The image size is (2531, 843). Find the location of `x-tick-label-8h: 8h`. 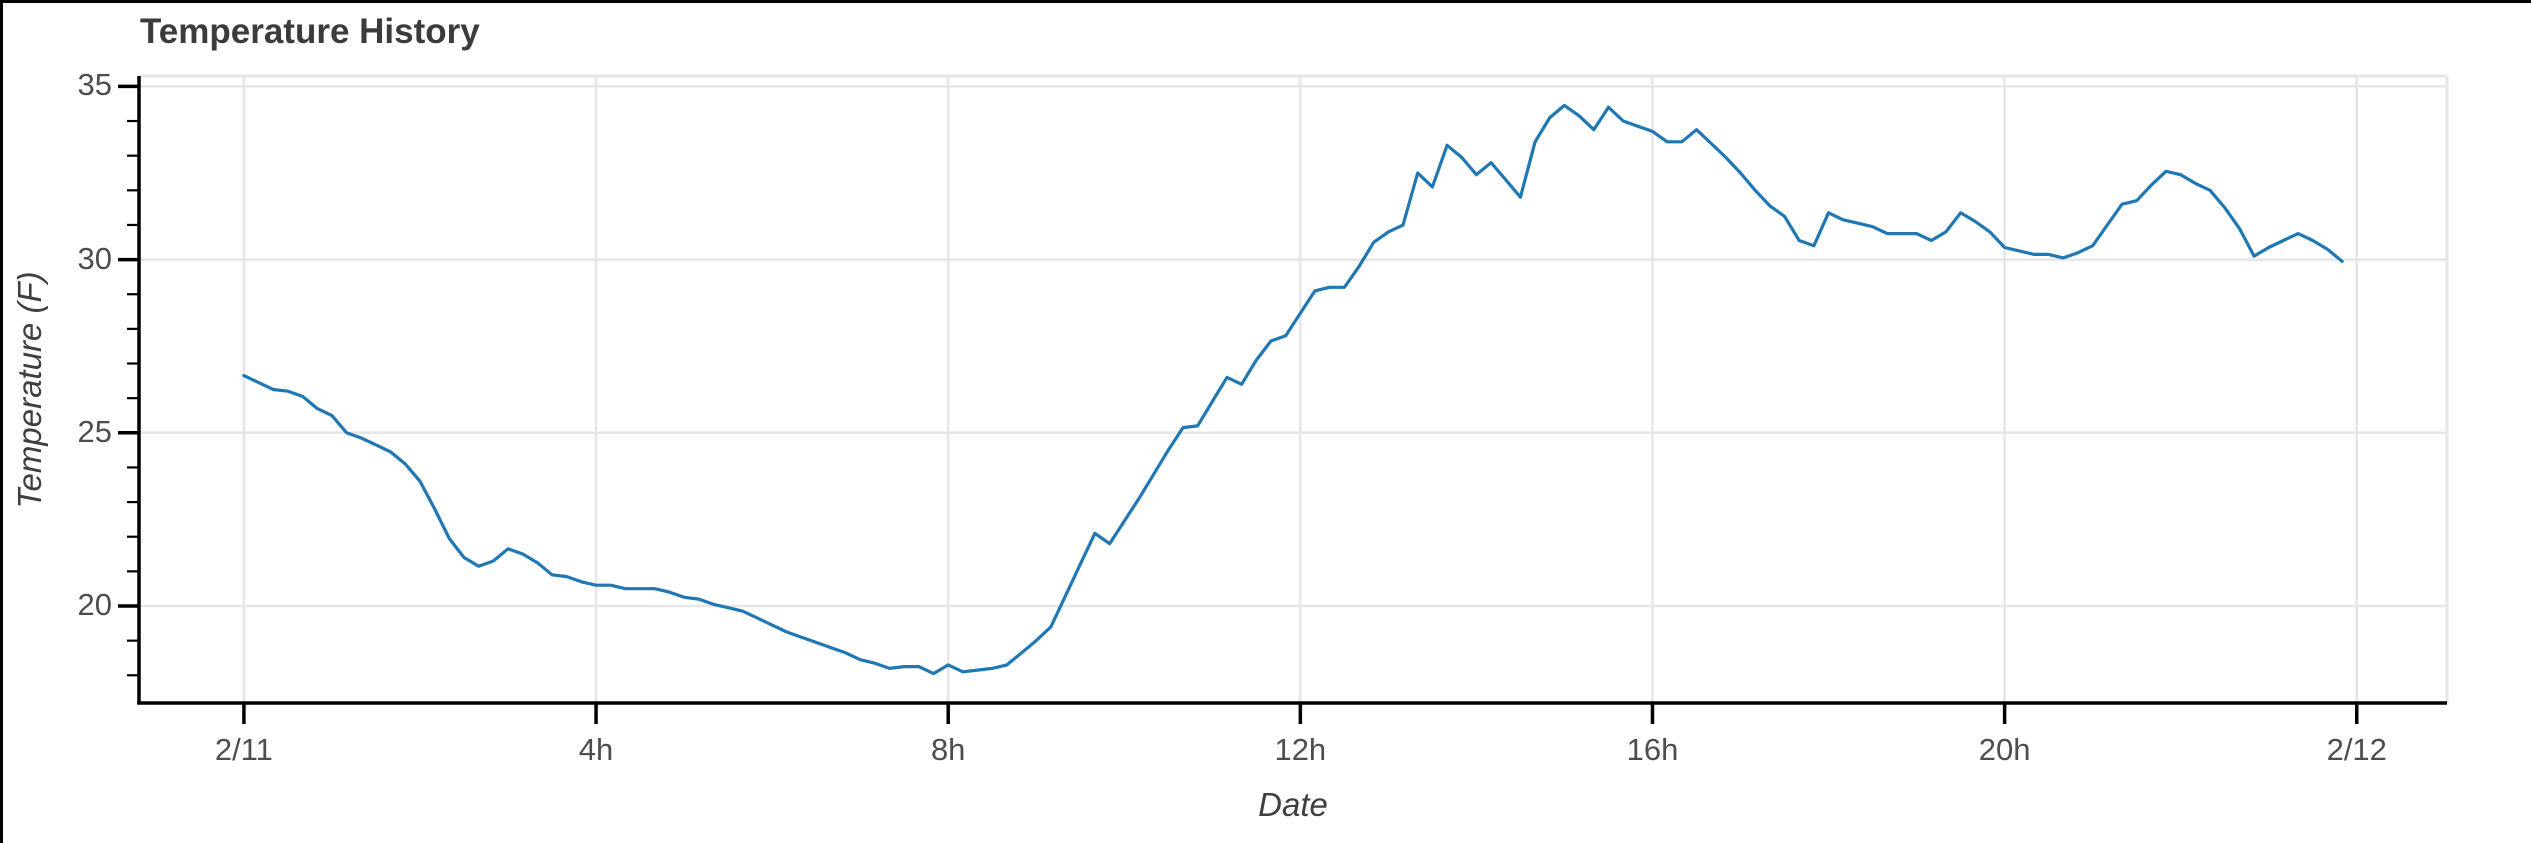

x-tick-label-8h: 8h is located at coordinates (948, 749).